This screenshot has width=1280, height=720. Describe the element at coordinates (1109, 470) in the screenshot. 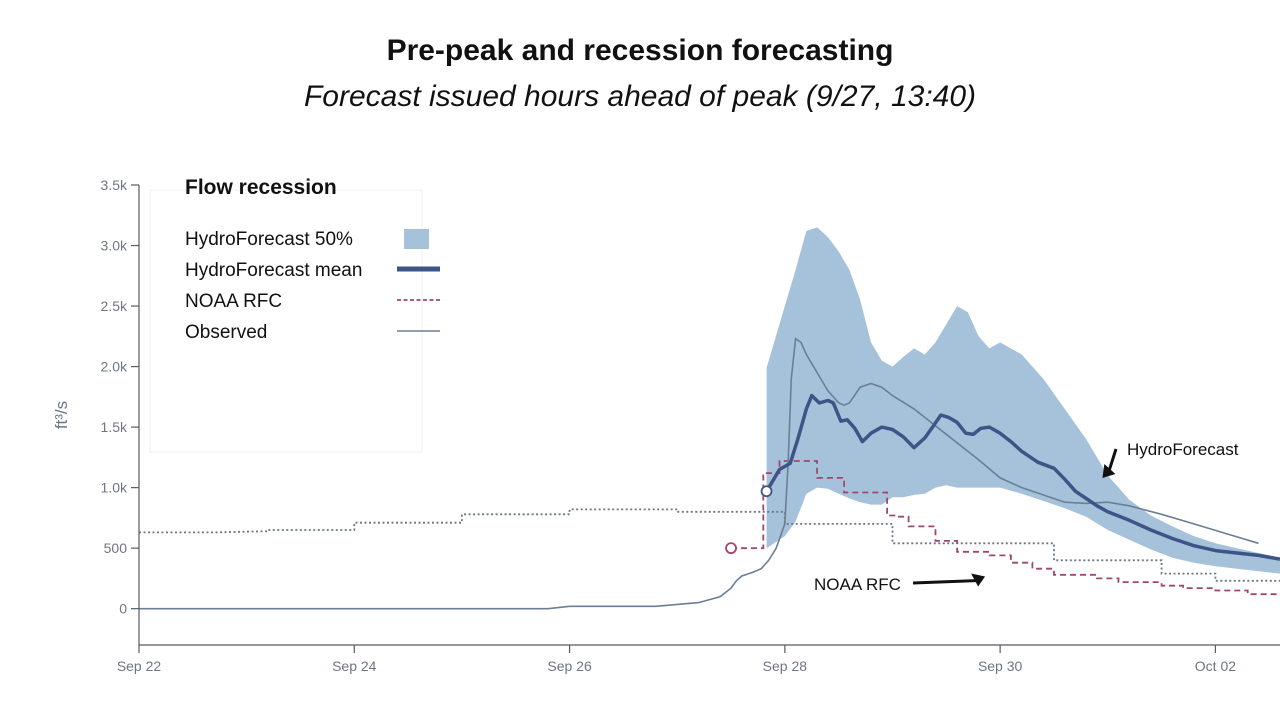

I see `annotation-hydroforecast-arrowhead` at that location.